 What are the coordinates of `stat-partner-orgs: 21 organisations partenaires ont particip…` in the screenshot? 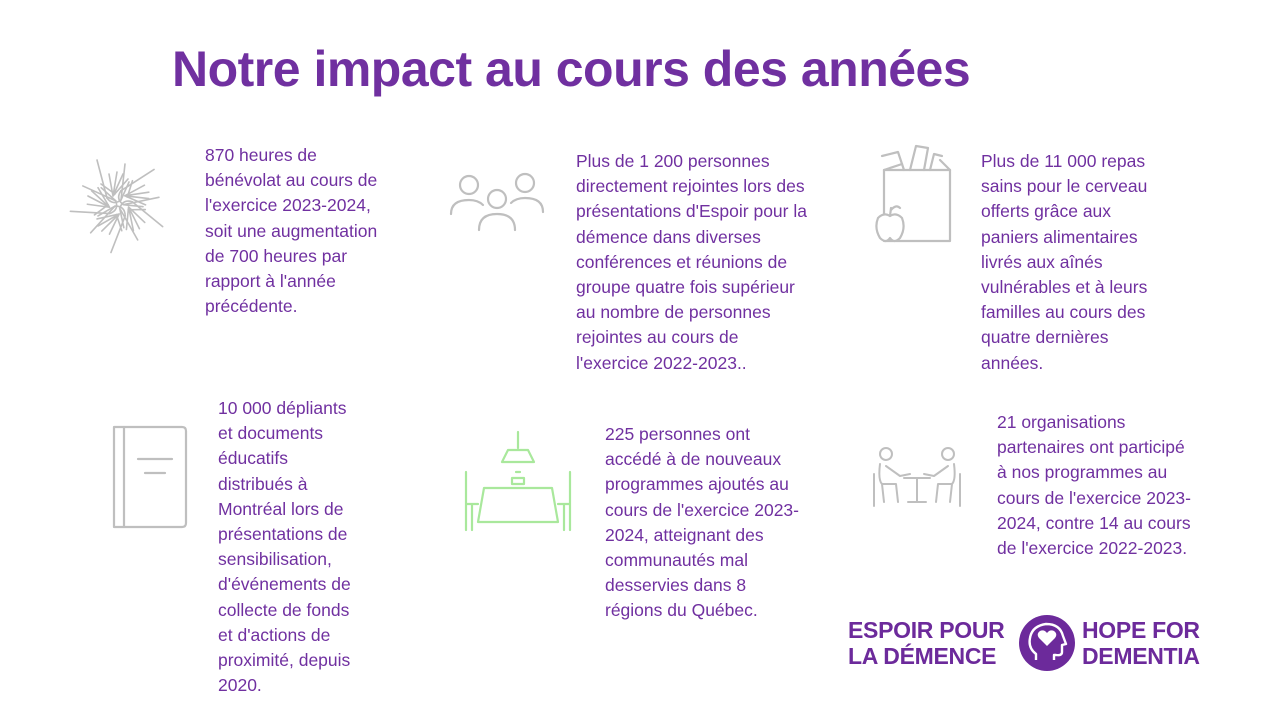 It's located at (1117, 485).